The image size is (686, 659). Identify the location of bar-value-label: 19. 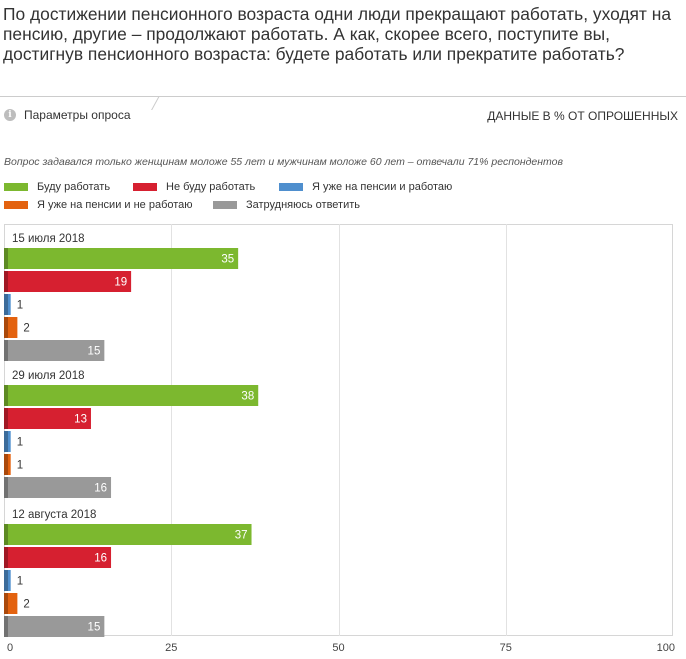
(120, 283).